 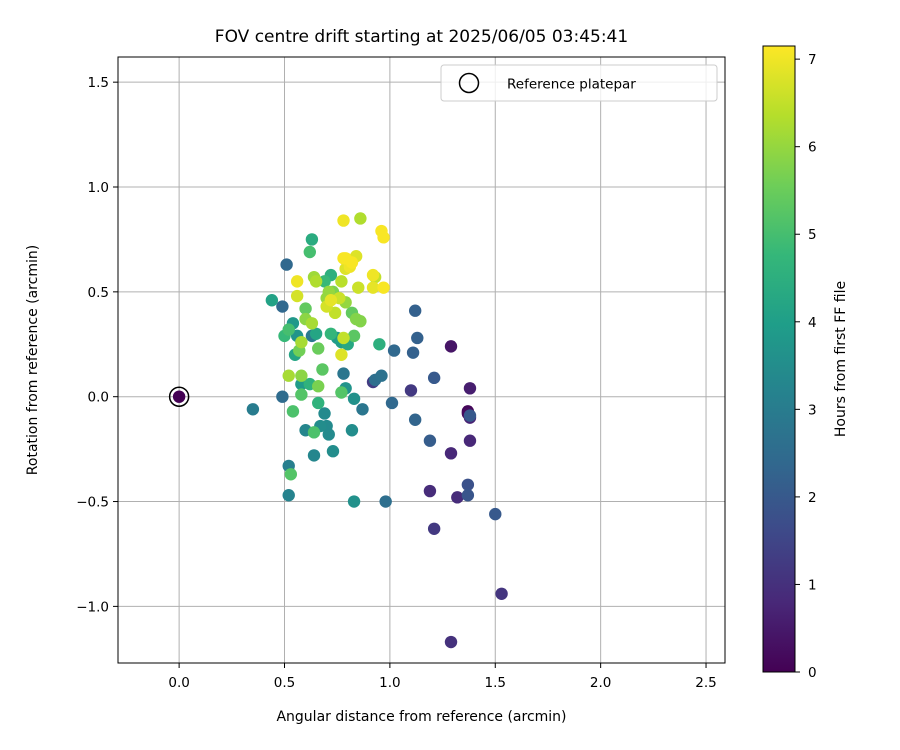 I want to click on x-axis-label: Angular distance from reference (arcmin), so click(x=421, y=717).